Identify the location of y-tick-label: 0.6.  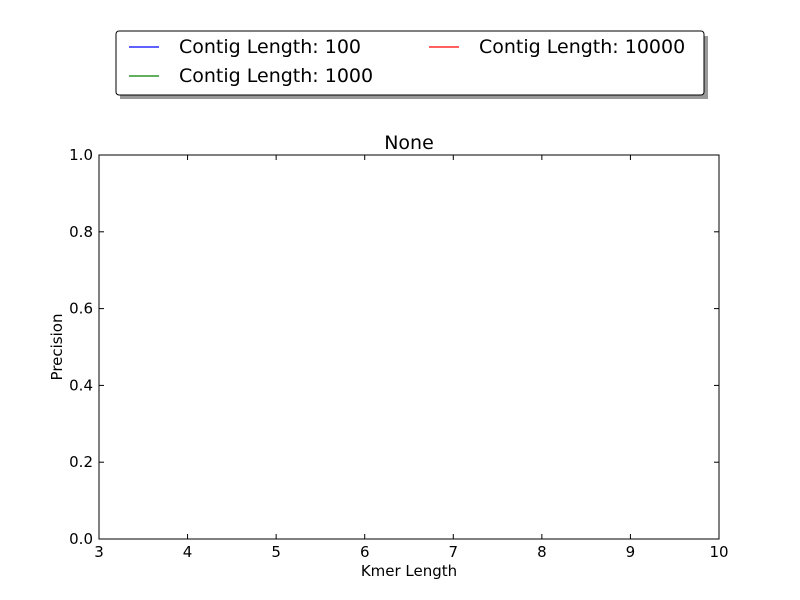
(81, 309).